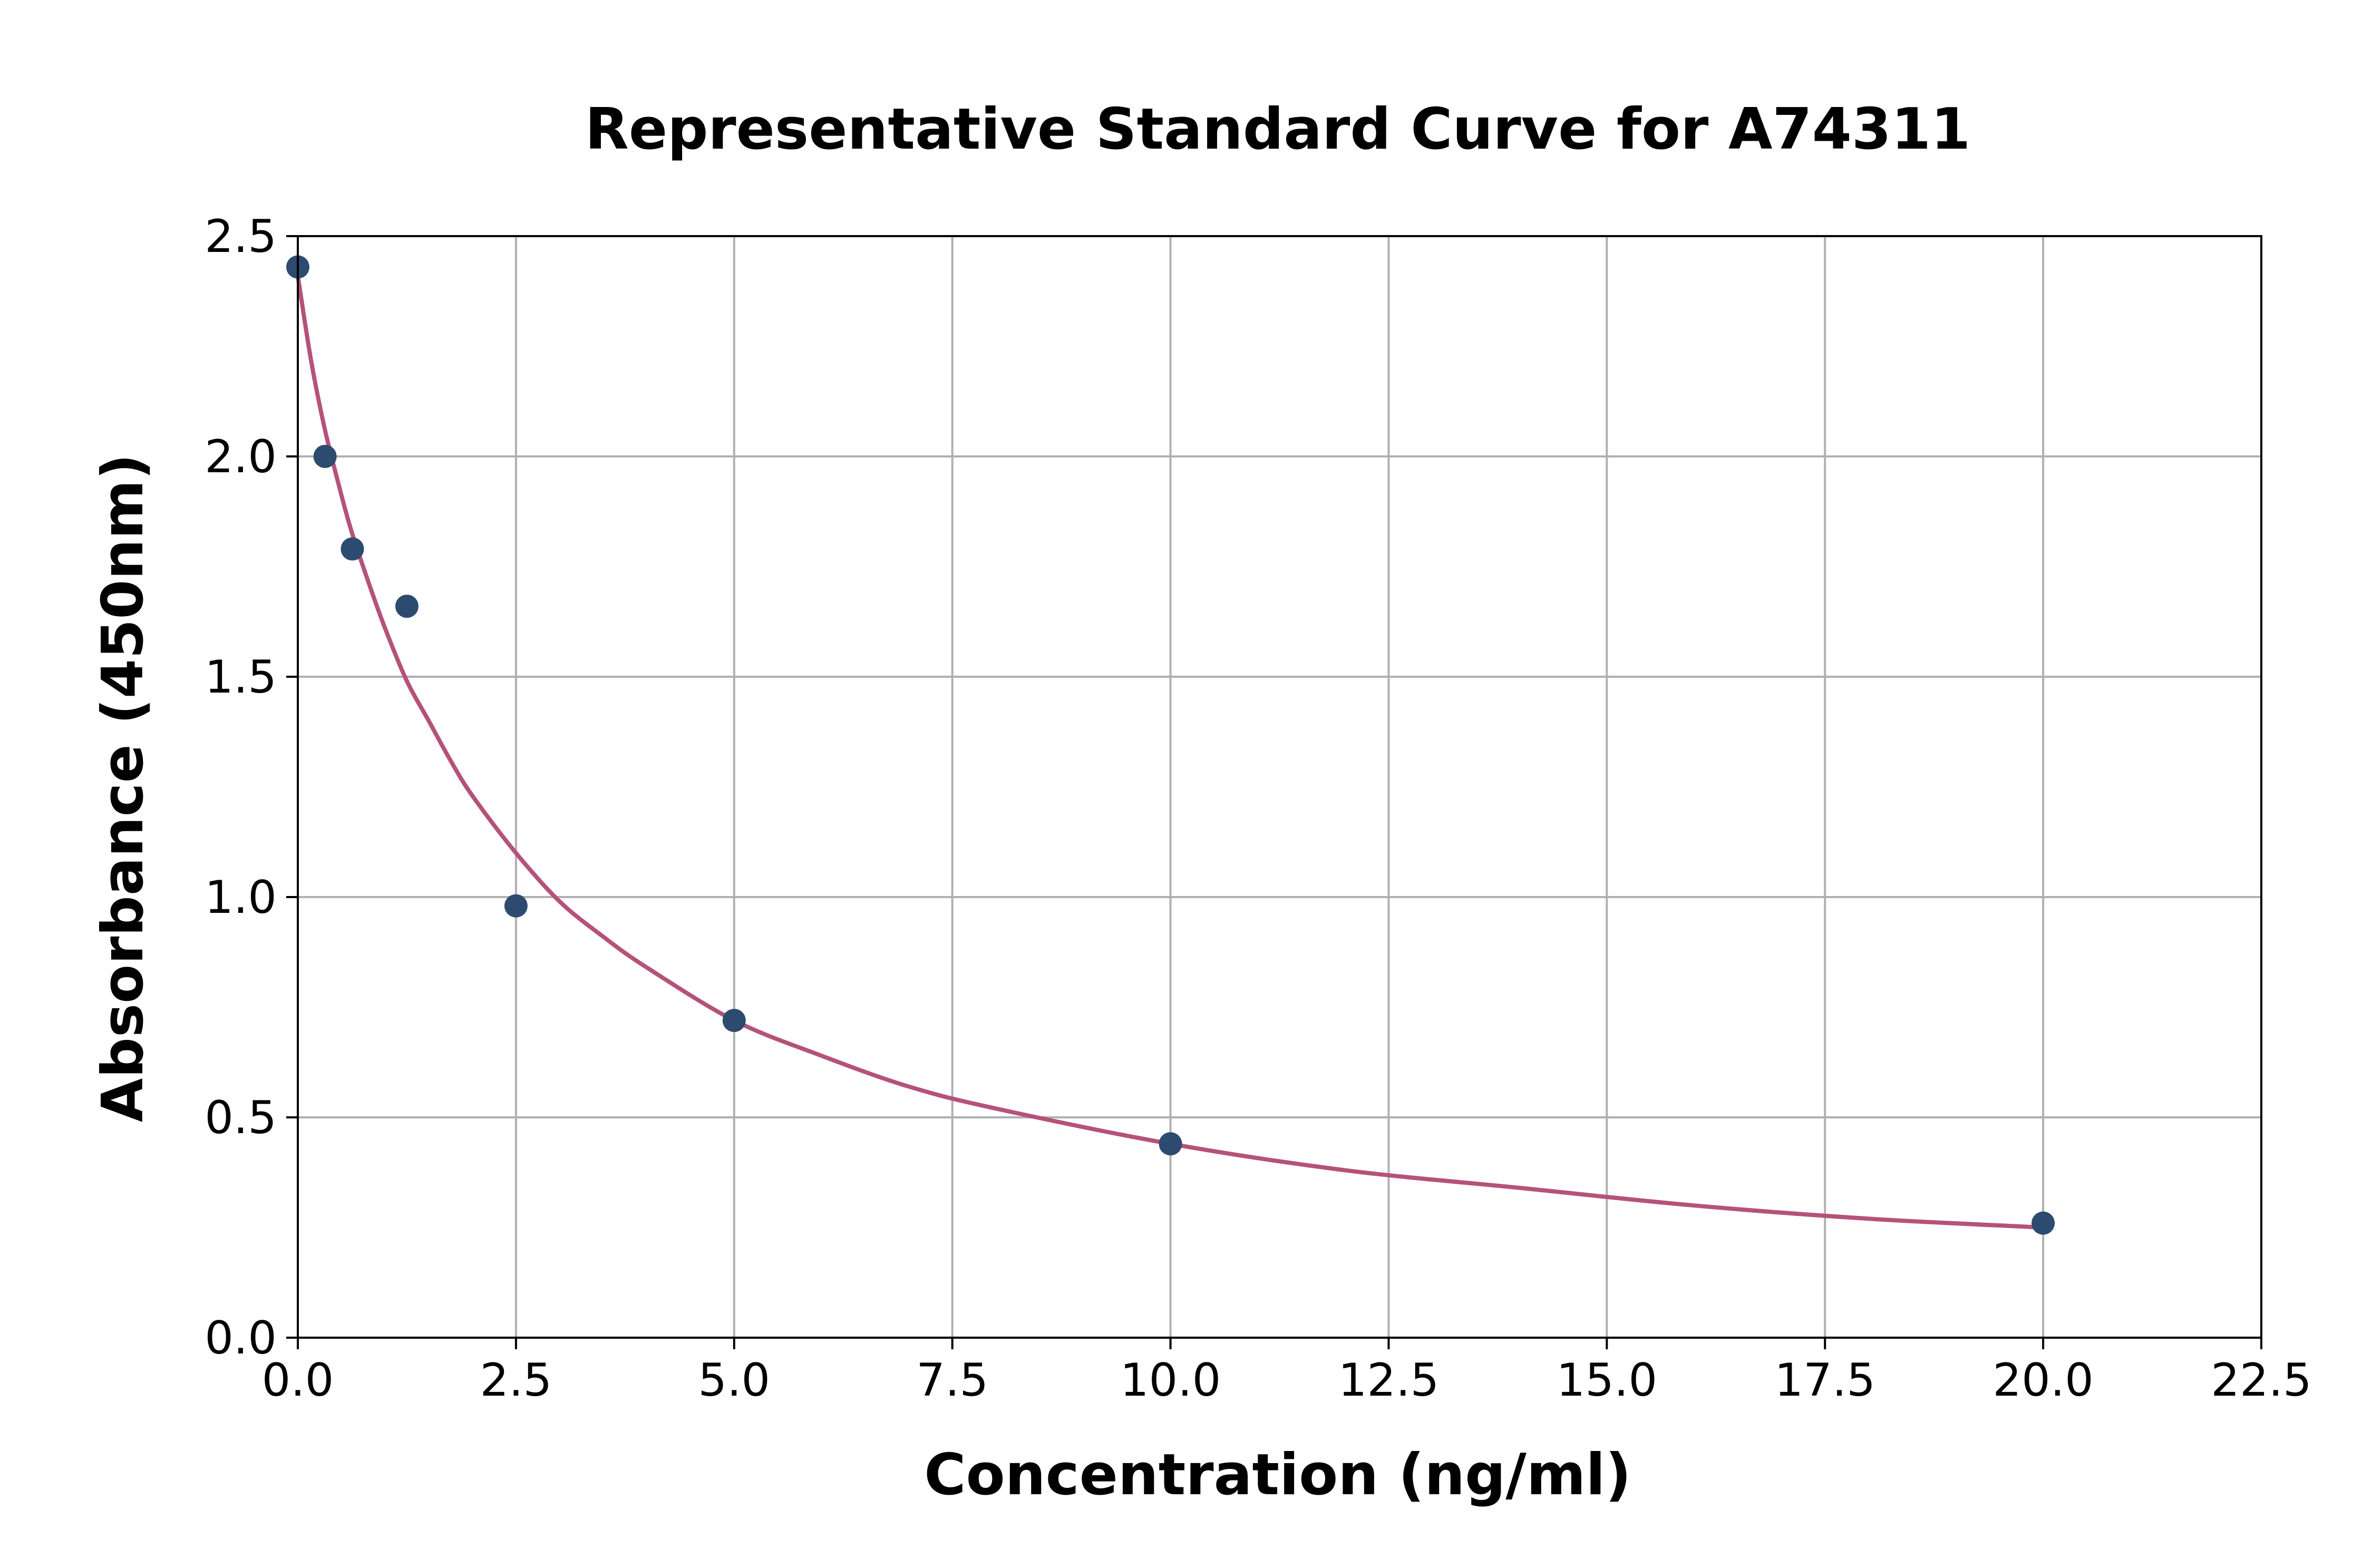  Describe the element at coordinates (241, 457) in the screenshot. I see `y-tick-label: 2.0` at that location.